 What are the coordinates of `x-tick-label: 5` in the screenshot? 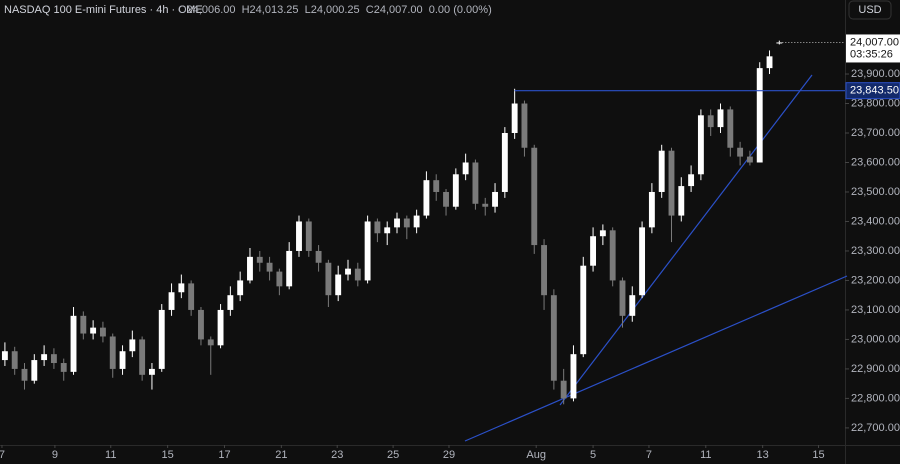 It's located at (593, 455).